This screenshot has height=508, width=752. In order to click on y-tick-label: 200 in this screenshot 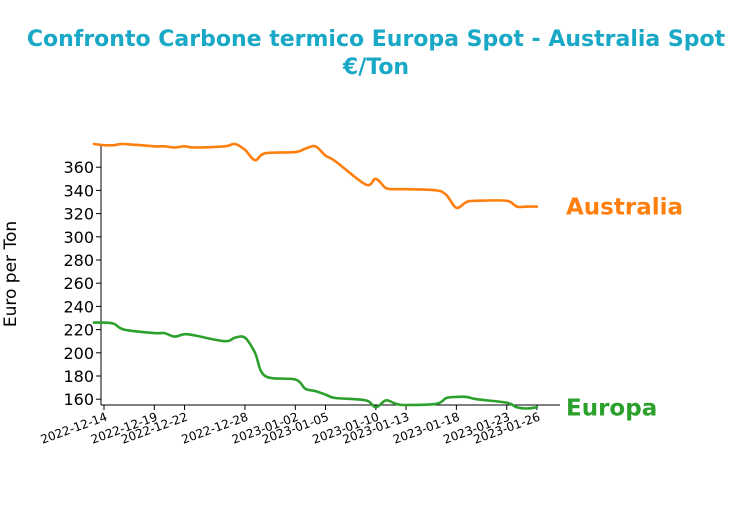, I will do `click(78, 353)`.